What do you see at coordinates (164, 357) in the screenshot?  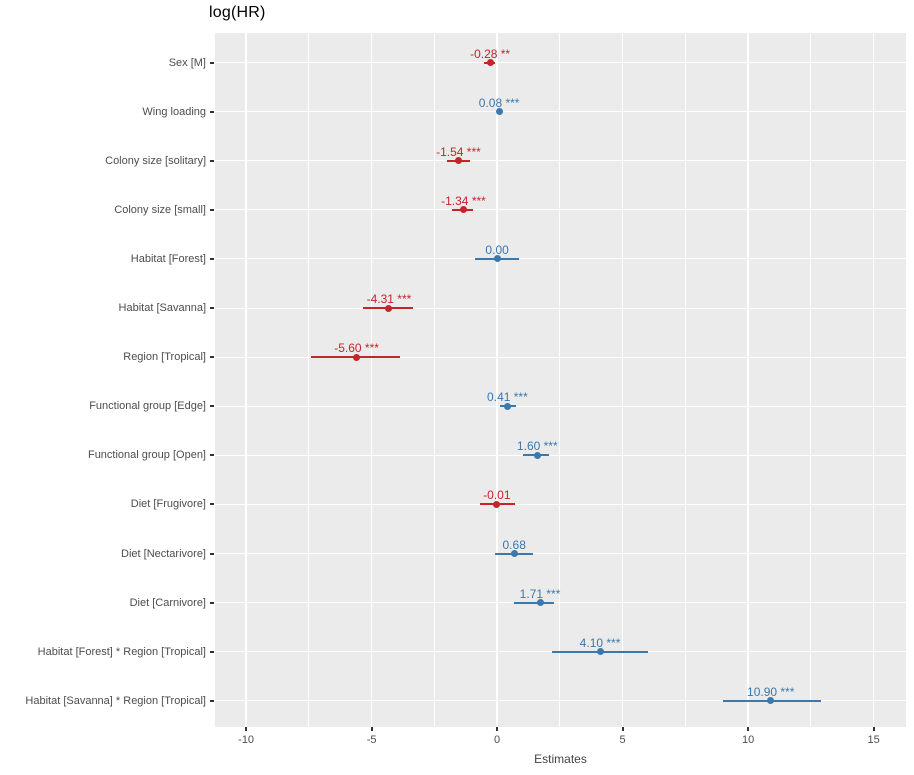 I see `y-axis-label: Region [Tropical]` at bounding box center [164, 357].